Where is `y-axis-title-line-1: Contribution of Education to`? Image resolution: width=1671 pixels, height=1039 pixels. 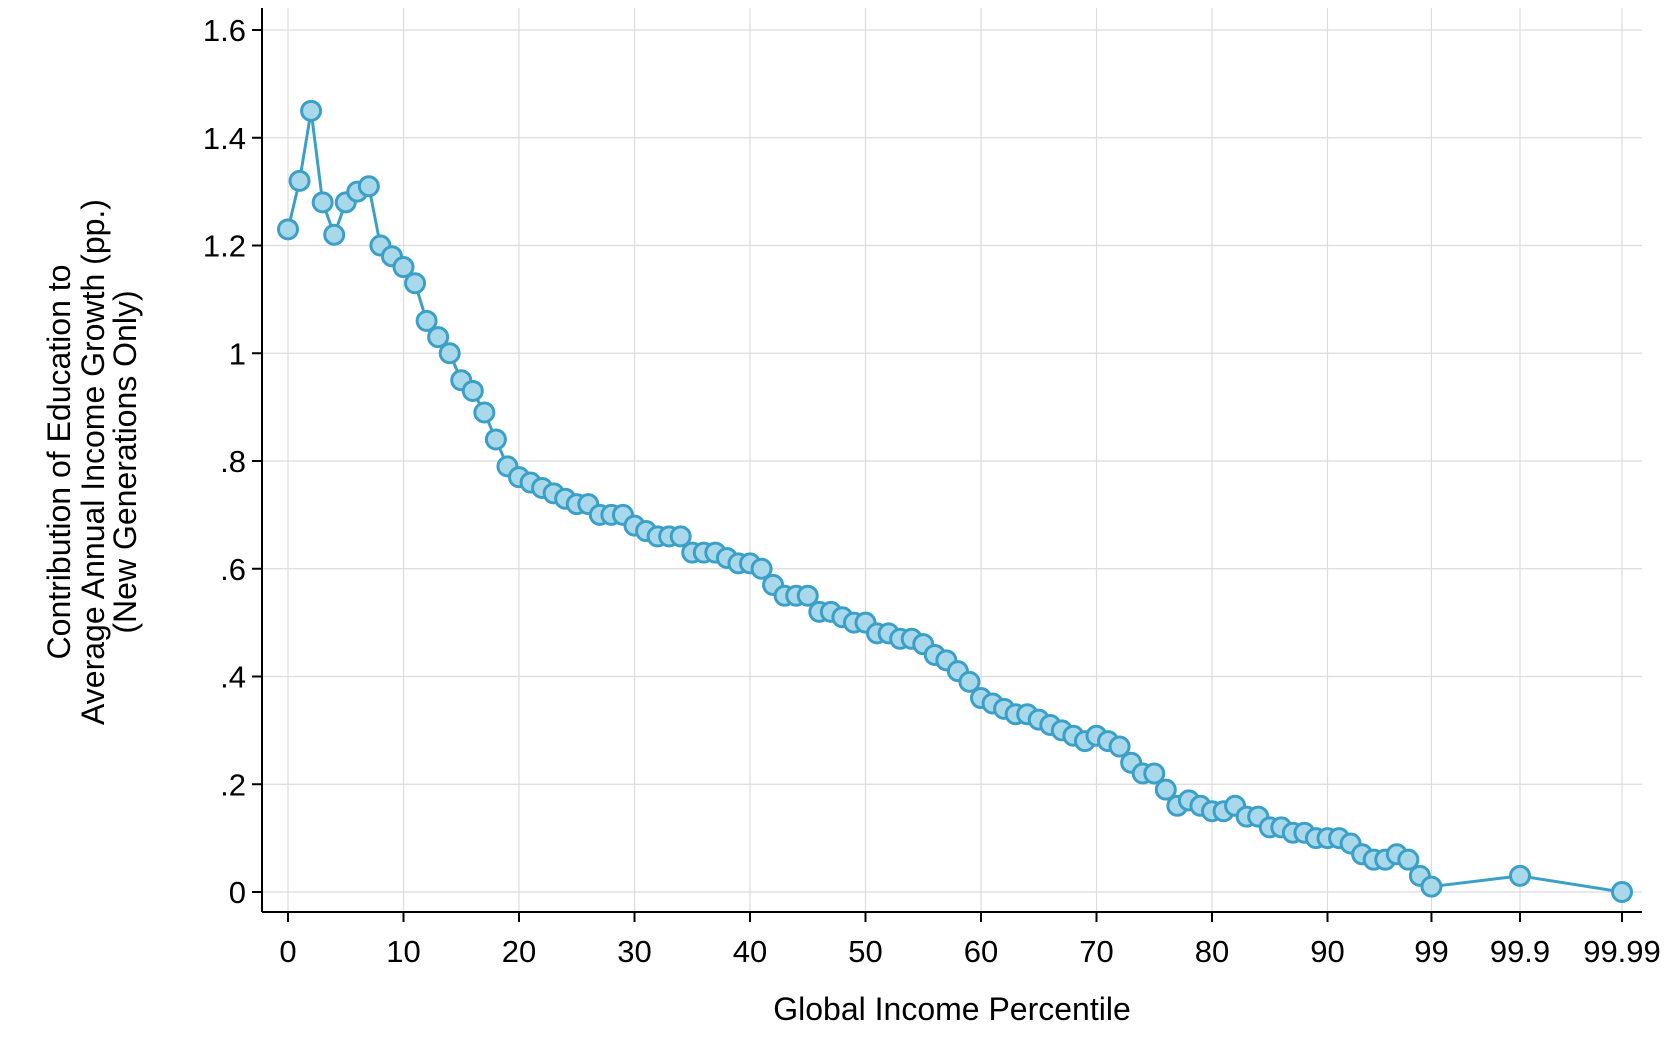 y-axis-title-line-1: Contribution of Education to is located at coordinates (59, 462).